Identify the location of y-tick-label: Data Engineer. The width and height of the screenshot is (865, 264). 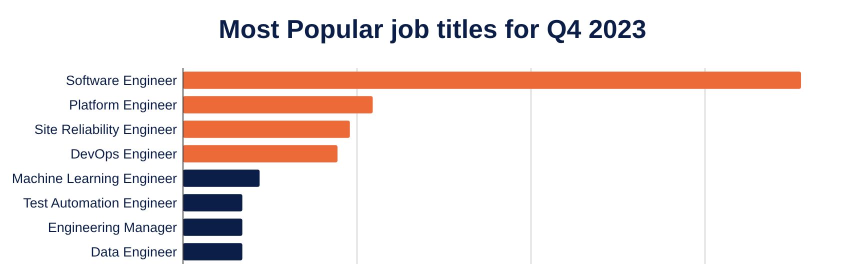
(134, 252).